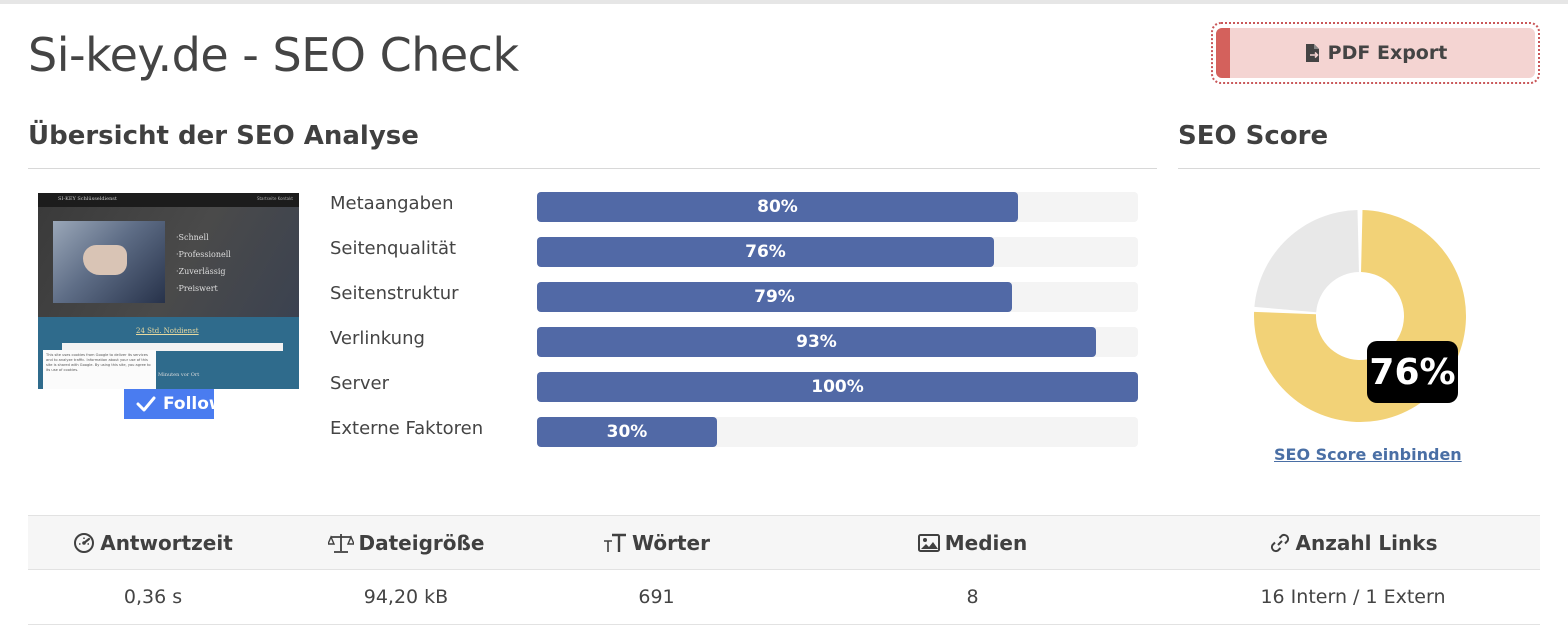 This screenshot has width=1568, height=633. What do you see at coordinates (188, 404) in the screenshot?
I see `follow-label: Follow` at bounding box center [188, 404].